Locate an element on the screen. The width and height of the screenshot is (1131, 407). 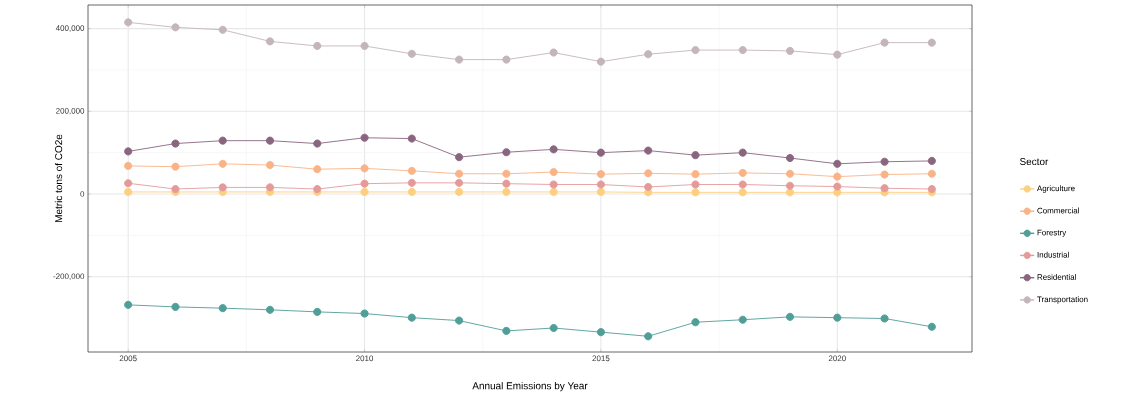
y-axis-title: Metric tons of CO2e is located at coordinates (58, 178).